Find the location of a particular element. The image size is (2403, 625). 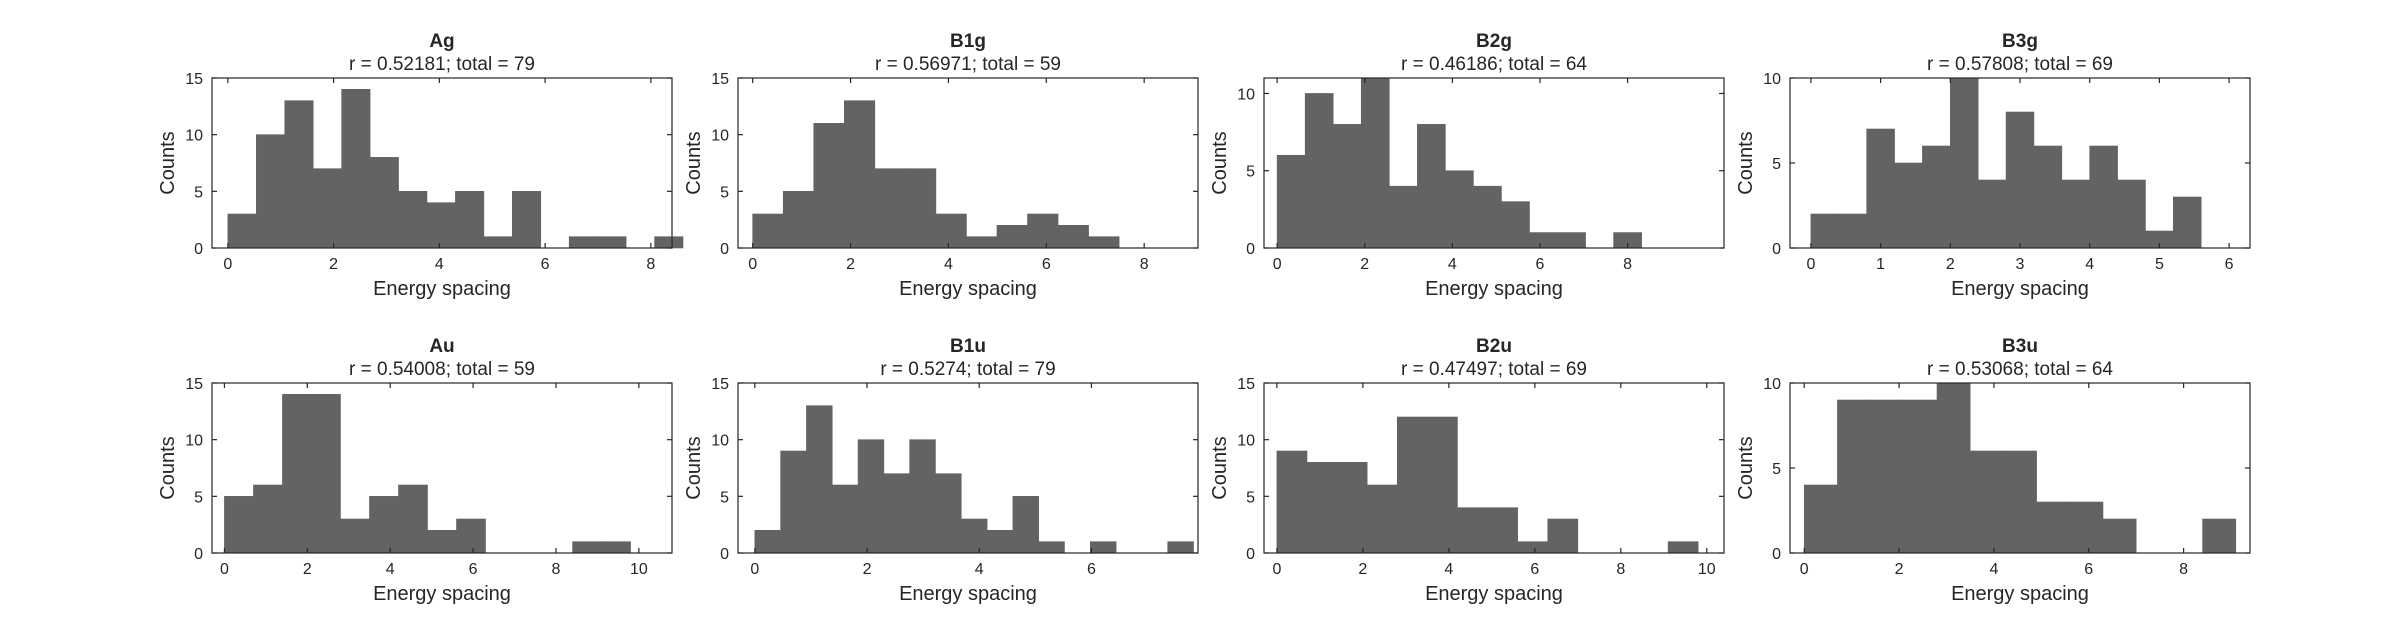

panel-title: B2u is located at coordinates (1494, 346).